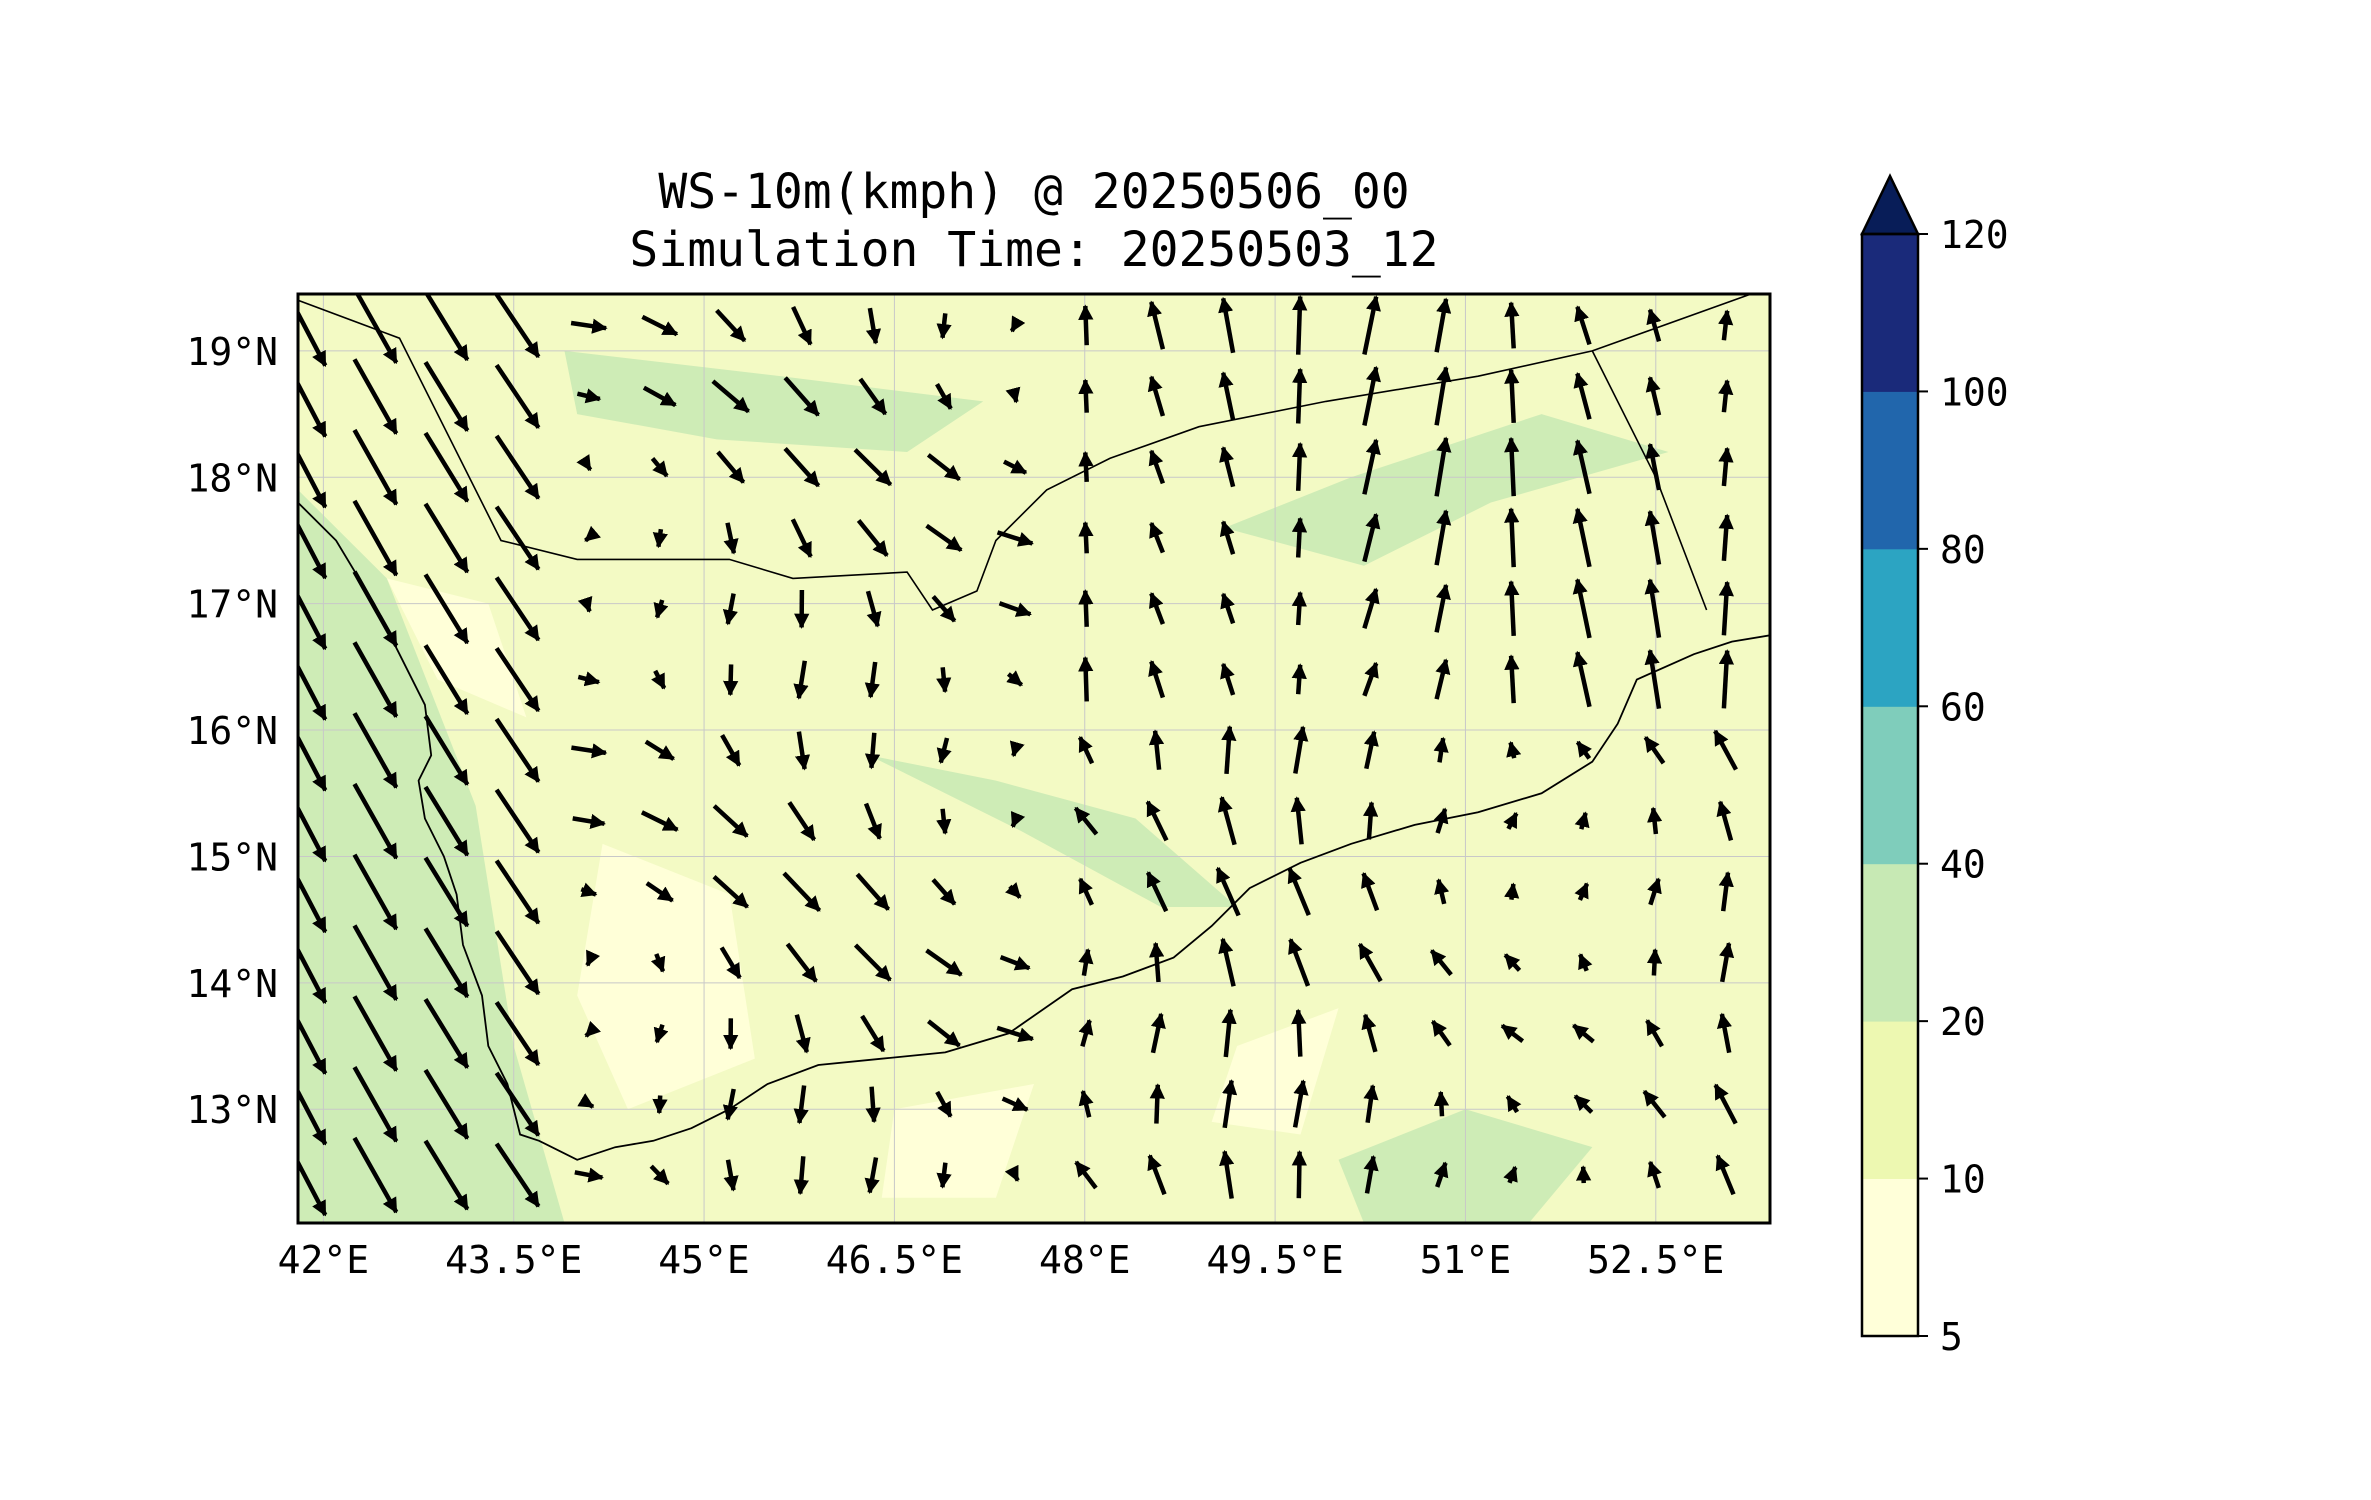  Describe the element at coordinates (894, 1260) in the screenshot. I see `longitude-tick-label: 46.5°E` at that location.